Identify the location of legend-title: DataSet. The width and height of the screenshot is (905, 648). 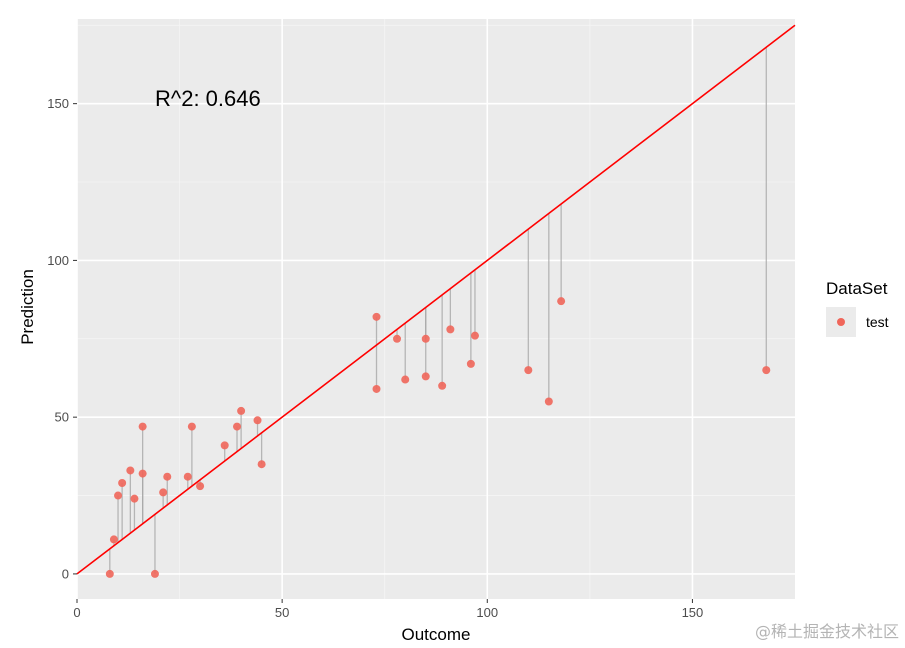
(857, 288).